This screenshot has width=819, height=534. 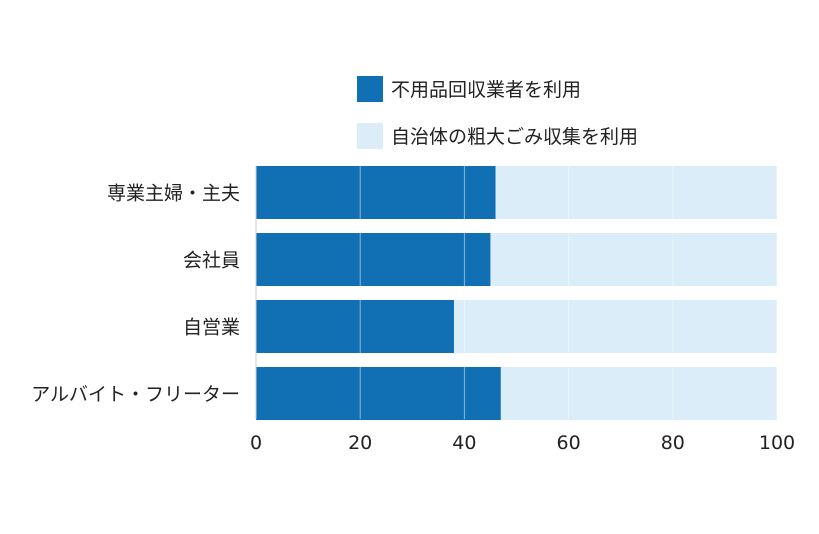 I want to click on x-tick-label-2: 20, so click(x=360, y=443).